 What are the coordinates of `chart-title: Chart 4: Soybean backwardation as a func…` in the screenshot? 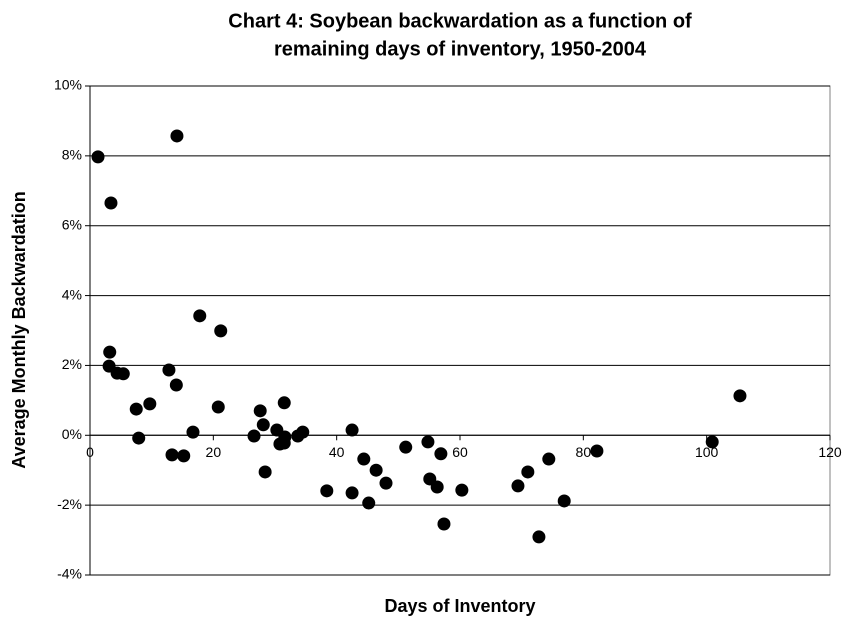 It's located at (460, 21).